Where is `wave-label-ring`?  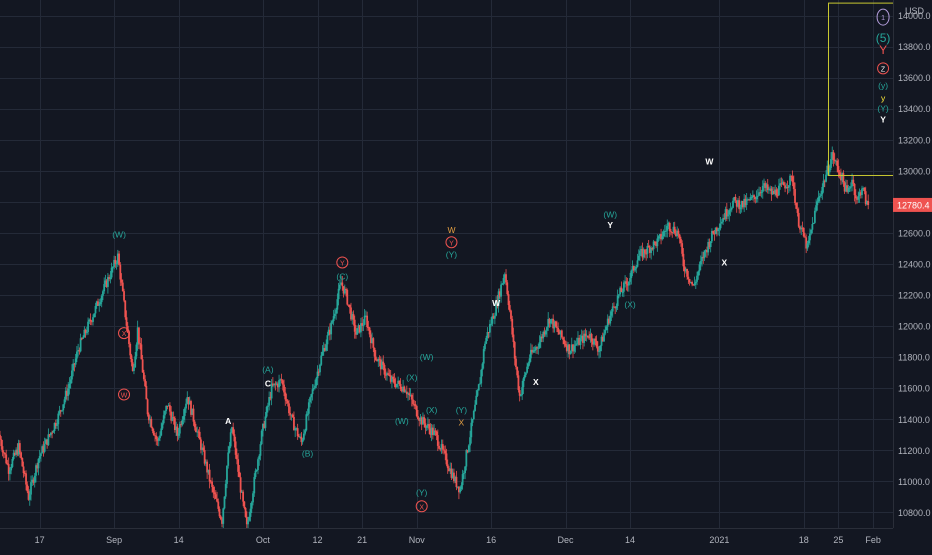 wave-label-ring is located at coordinates (342, 262).